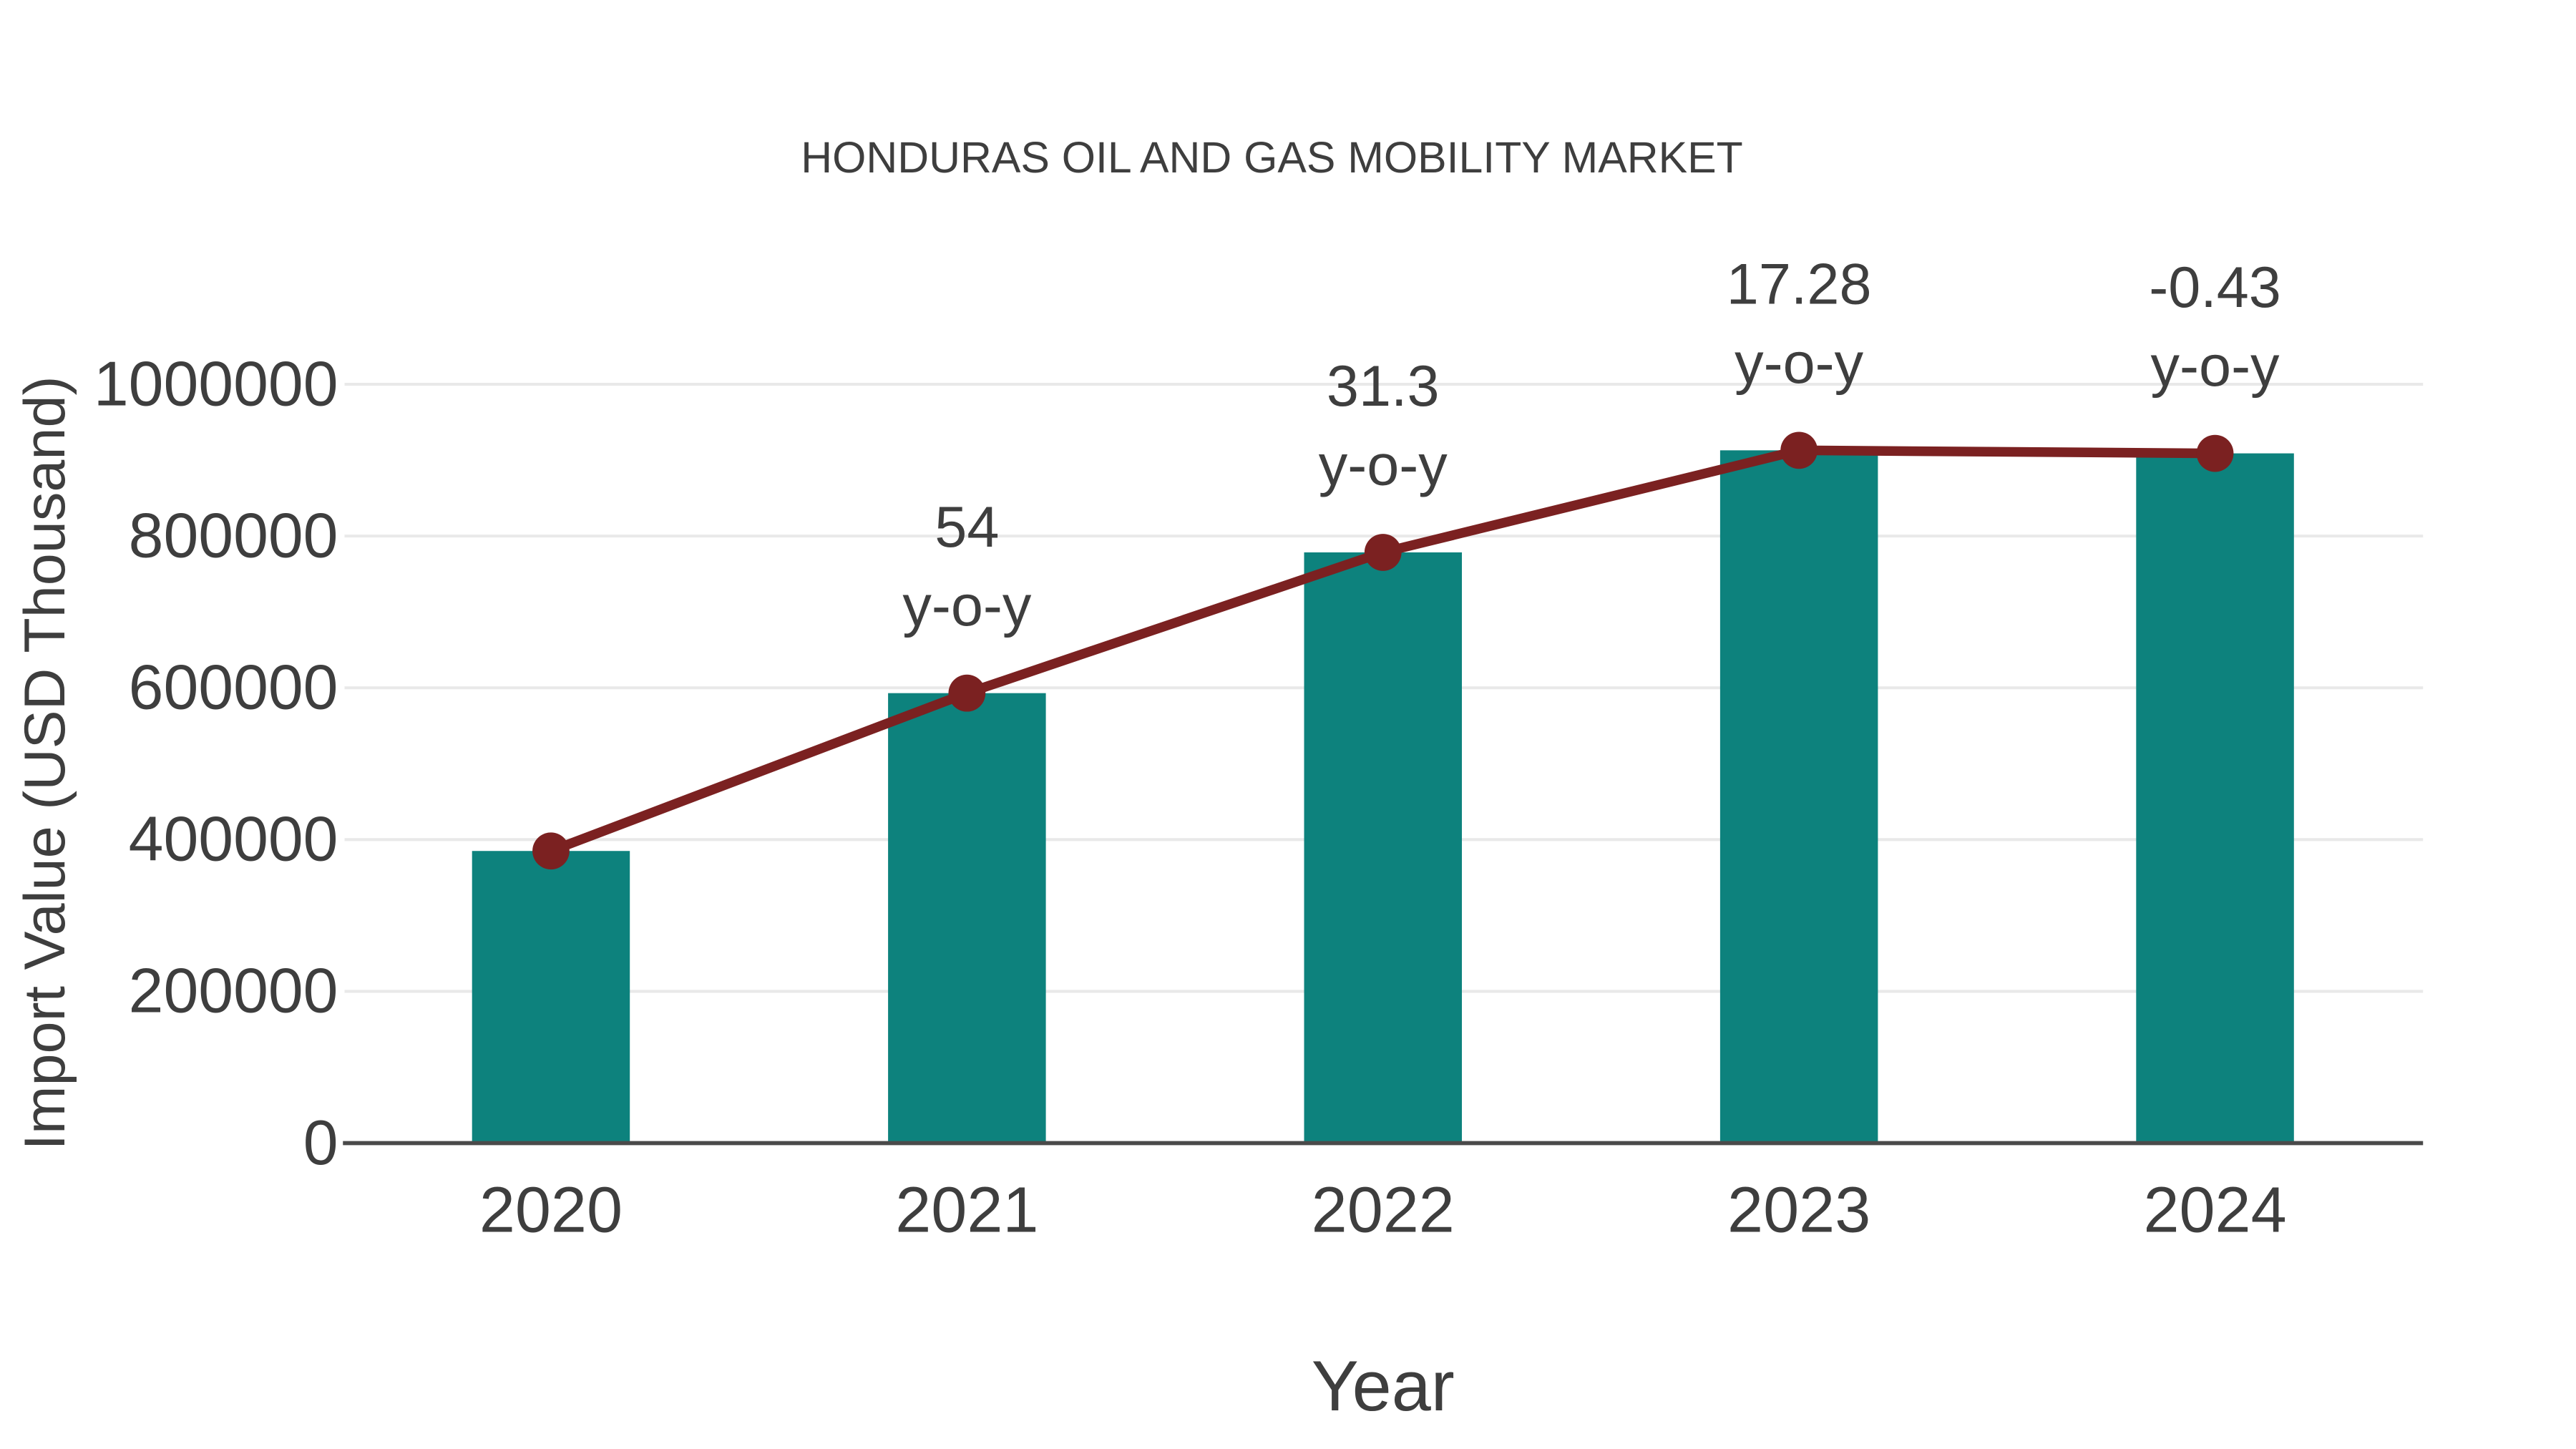 Image resolution: width=2576 pixels, height=1449 pixels. What do you see at coordinates (233, 687) in the screenshot?
I see `y-tick-label-600000: 600000` at bounding box center [233, 687].